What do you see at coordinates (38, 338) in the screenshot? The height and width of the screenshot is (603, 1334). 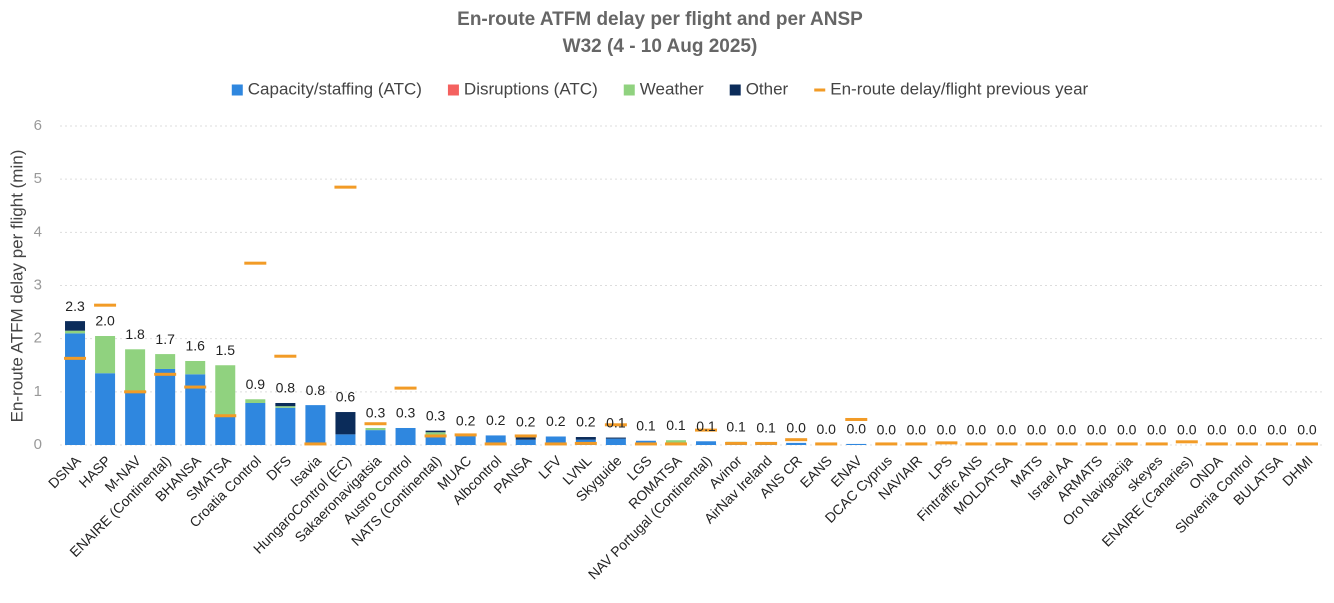 I see `y-tick-label: 2` at bounding box center [38, 338].